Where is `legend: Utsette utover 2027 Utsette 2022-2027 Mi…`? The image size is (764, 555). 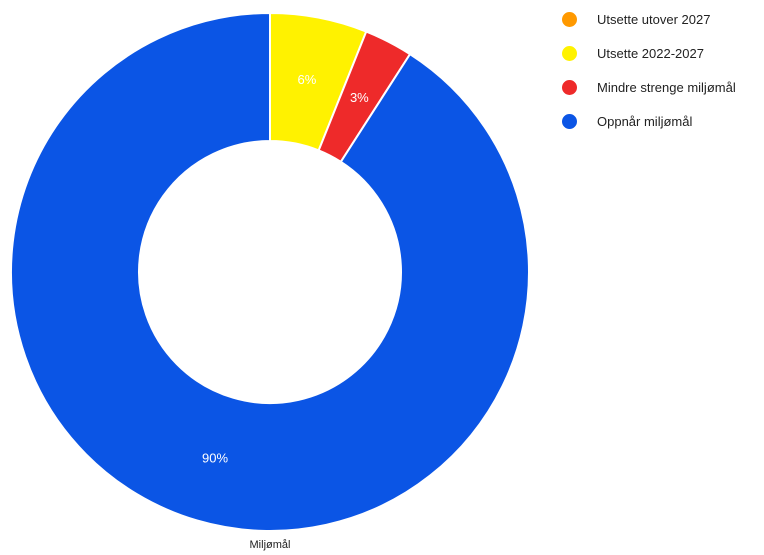 legend: Utsette utover 2027 Utsette 2022-2027 Mi… is located at coordinates (649, 78).